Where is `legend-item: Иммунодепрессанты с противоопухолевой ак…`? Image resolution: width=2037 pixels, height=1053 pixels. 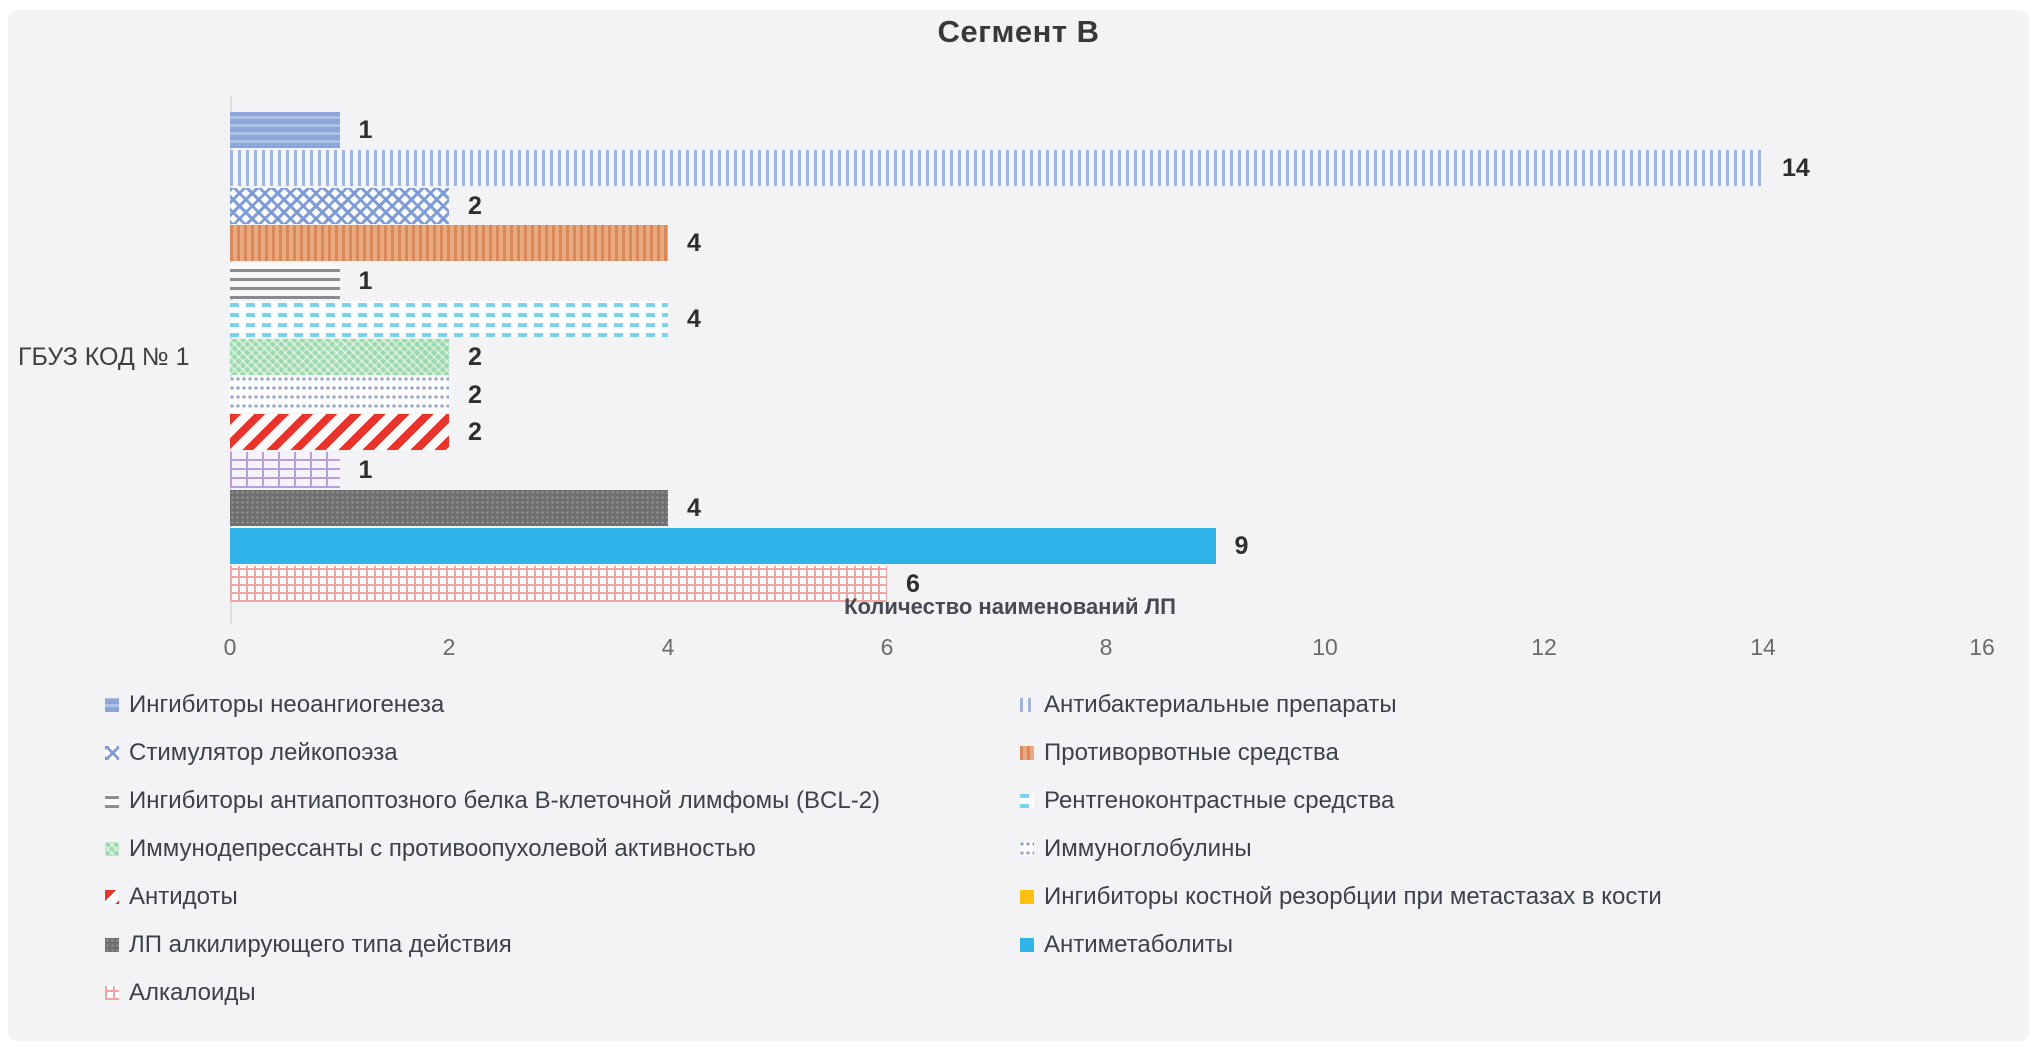
legend-item: Иммунодепрессанты с противоопухолевой ак… is located at coordinates (562, 849).